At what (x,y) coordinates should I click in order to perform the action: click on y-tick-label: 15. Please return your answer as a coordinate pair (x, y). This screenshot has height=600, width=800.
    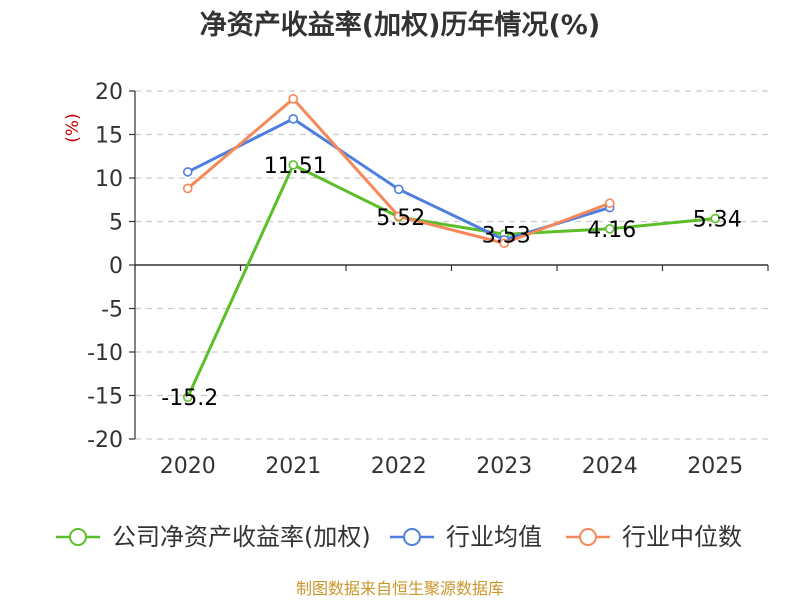
    Looking at the image, I should click on (109, 136).